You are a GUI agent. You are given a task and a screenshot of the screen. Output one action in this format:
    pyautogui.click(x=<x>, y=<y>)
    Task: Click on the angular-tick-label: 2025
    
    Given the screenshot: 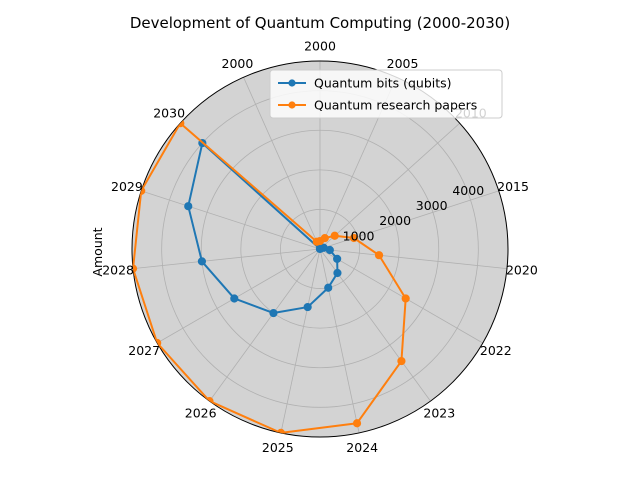 What is the action you would take?
    pyautogui.click(x=278, y=447)
    